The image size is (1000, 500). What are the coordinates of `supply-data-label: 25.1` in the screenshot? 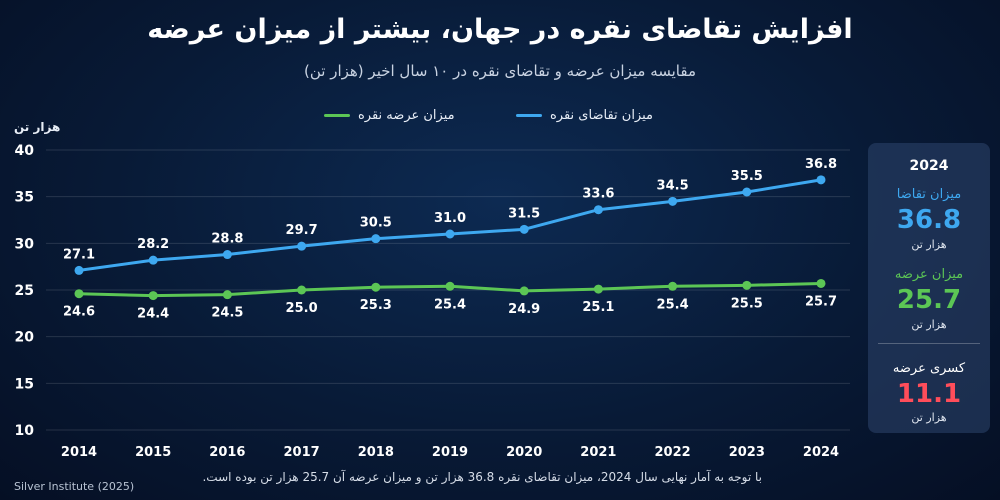 It's located at (598, 307).